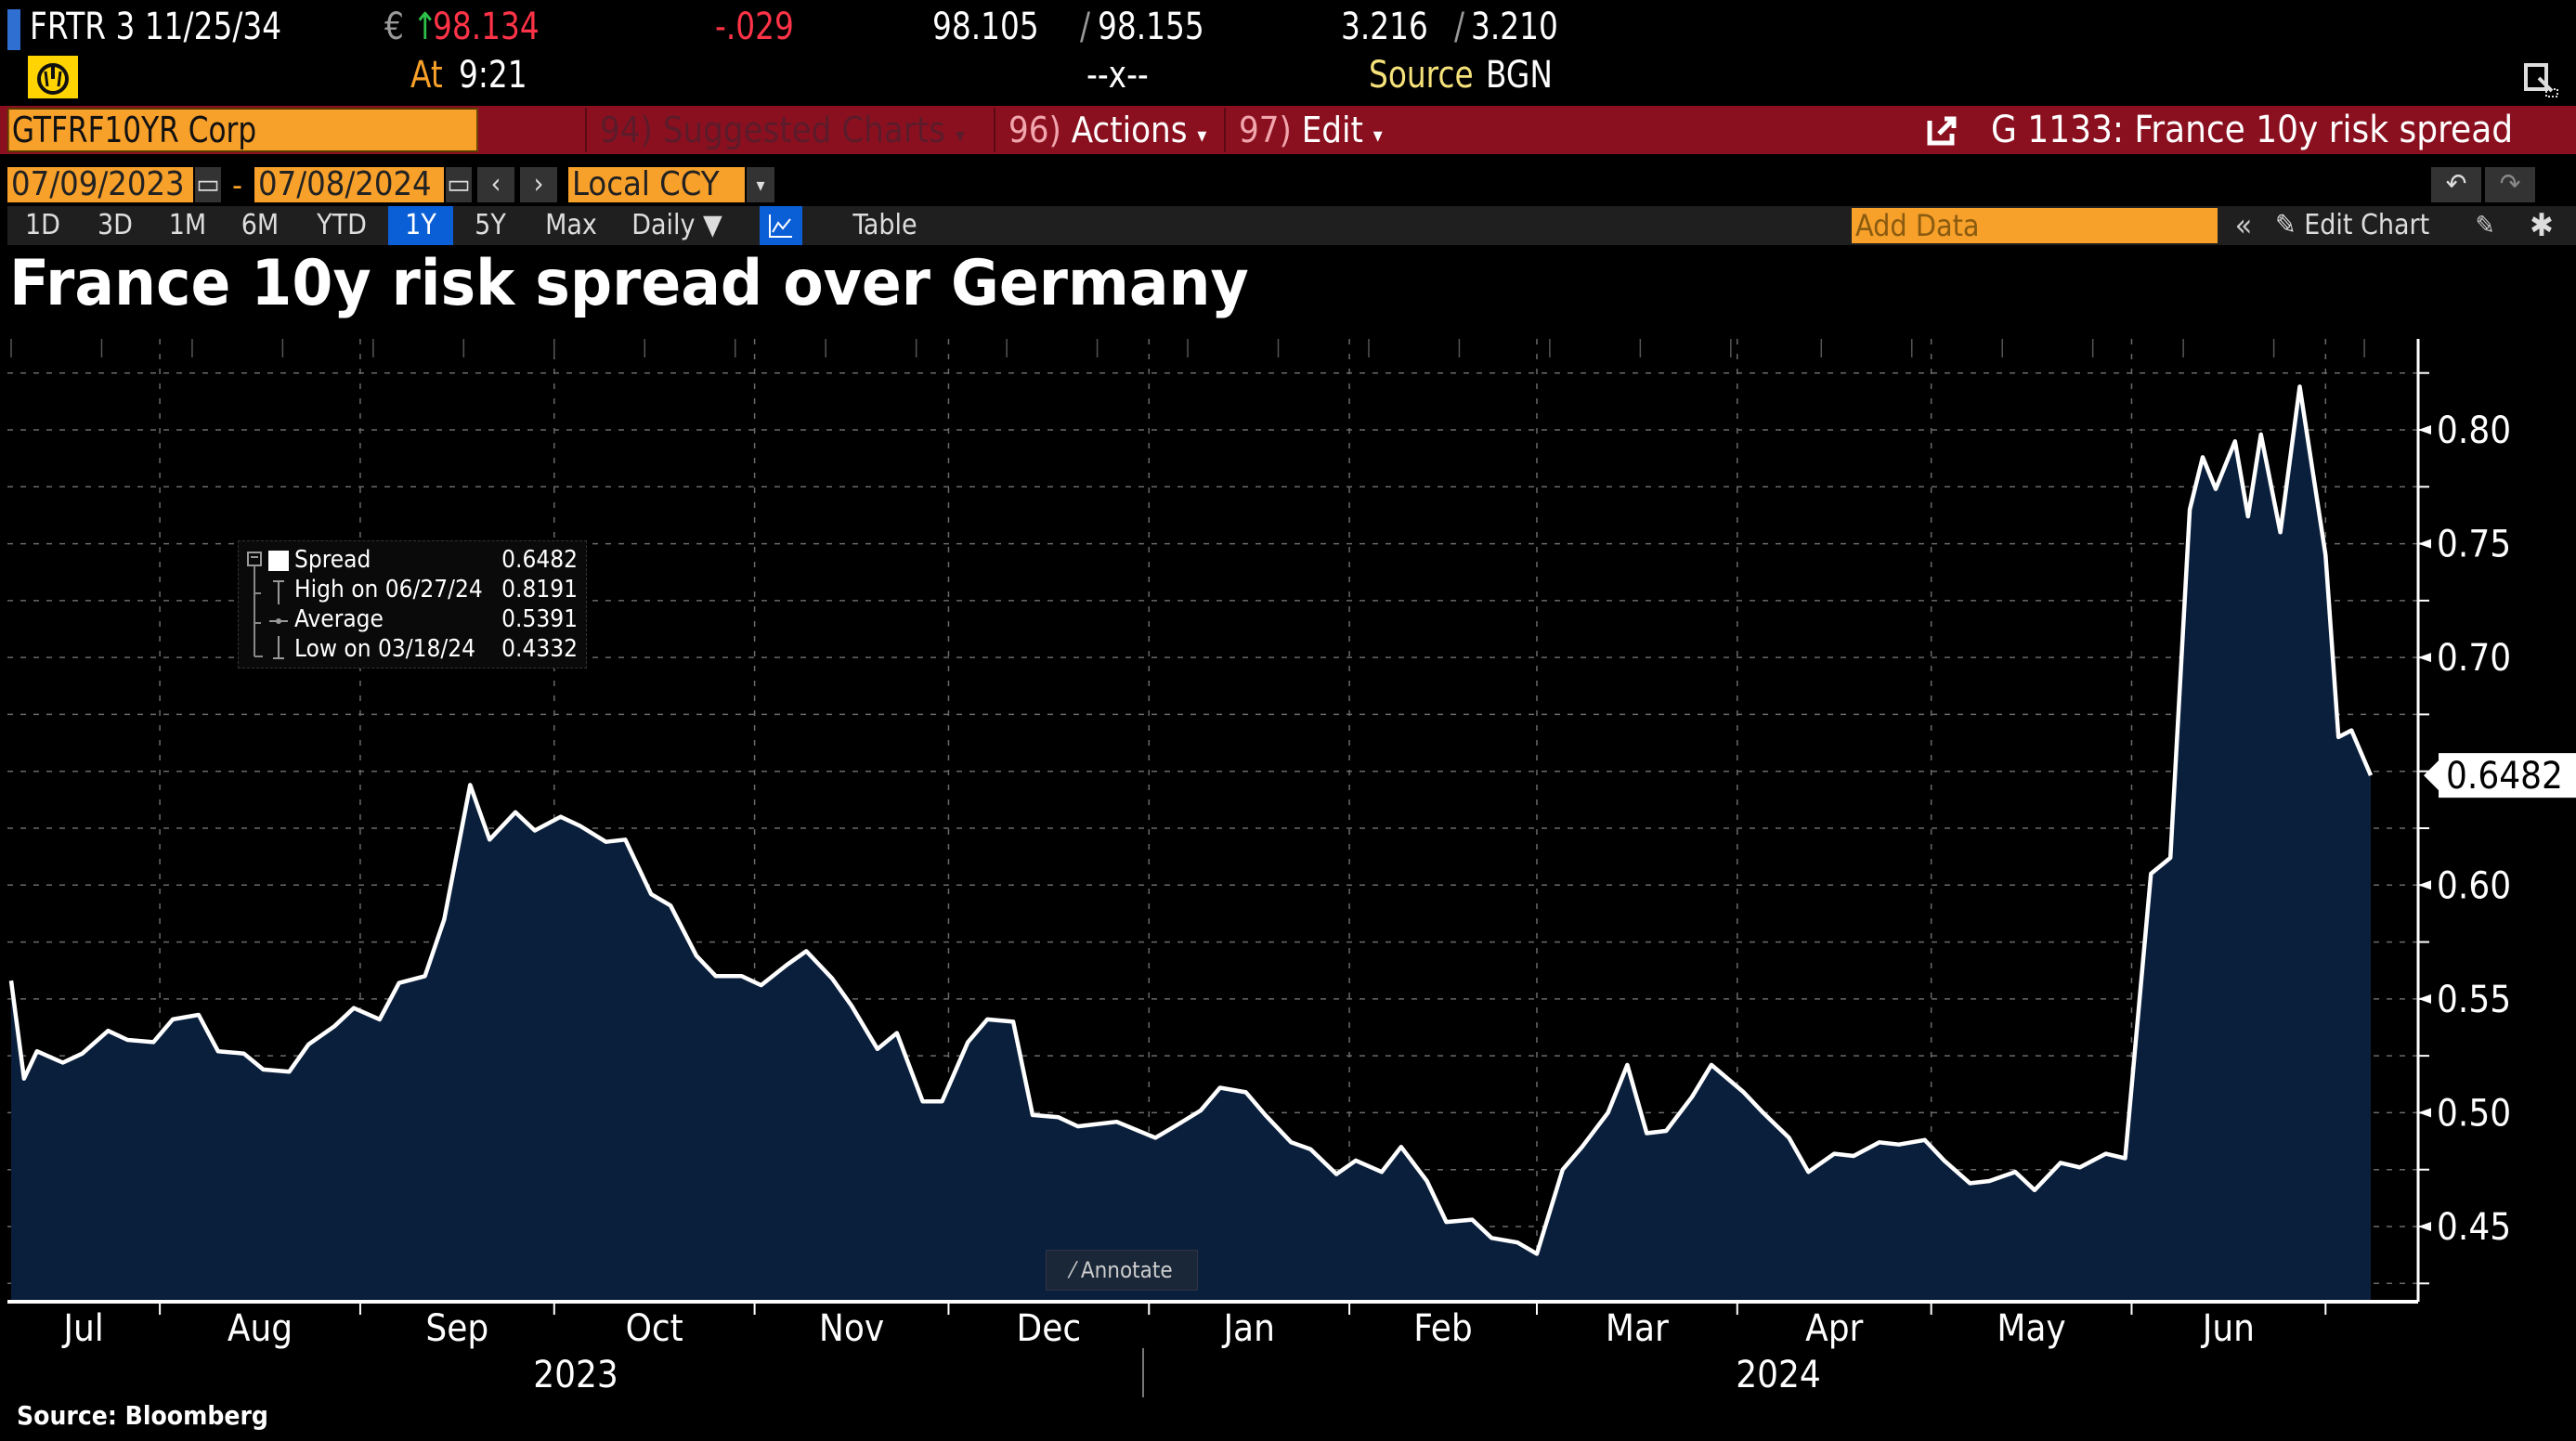 The width and height of the screenshot is (2576, 1441). I want to click on y-tick-label: 0.80, so click(2474, 430).